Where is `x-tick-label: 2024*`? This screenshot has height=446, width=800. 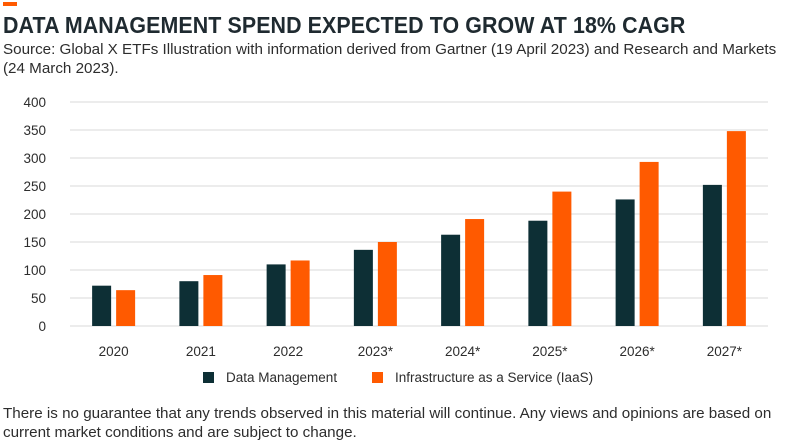 x-tick-label: 2024* is located at coordinates (463, 351).